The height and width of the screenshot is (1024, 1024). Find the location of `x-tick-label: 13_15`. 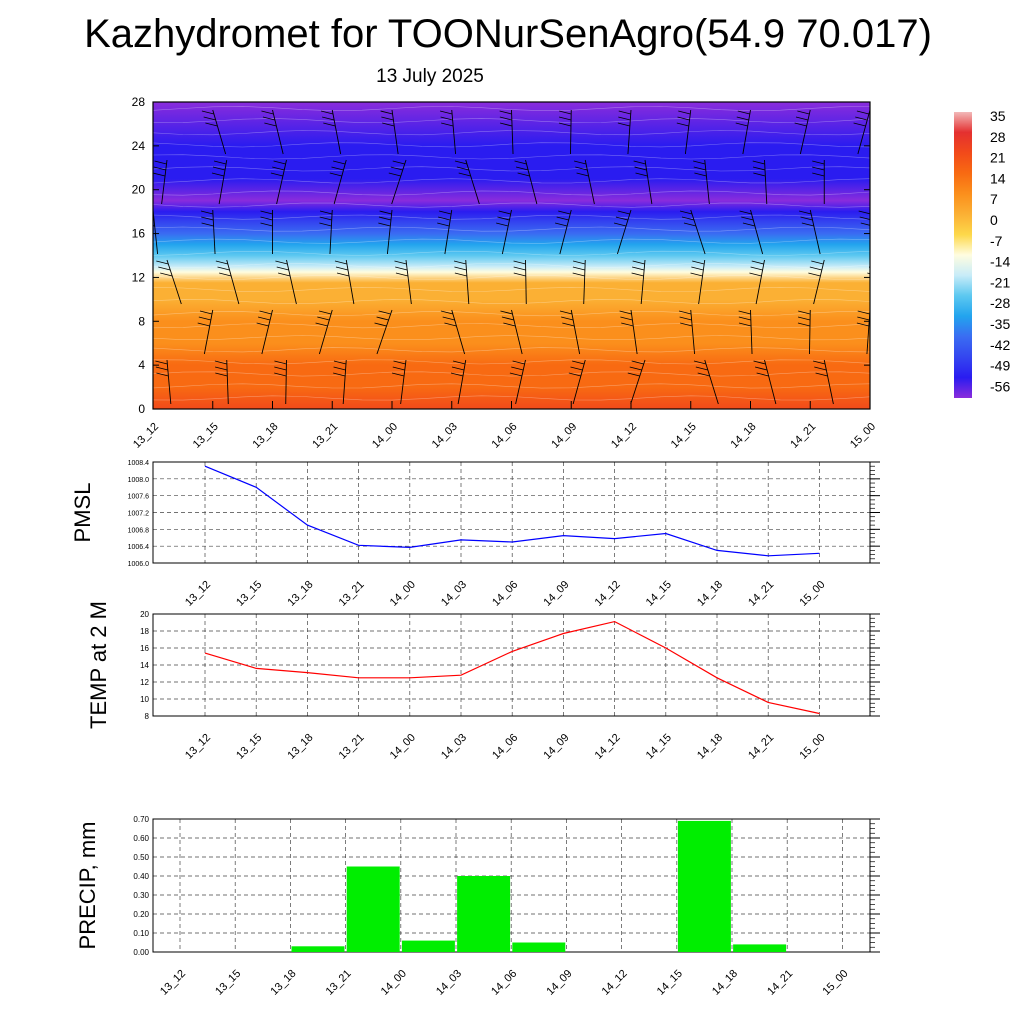

x-tick-label: 13_15 is located at coordinates (228, 983).